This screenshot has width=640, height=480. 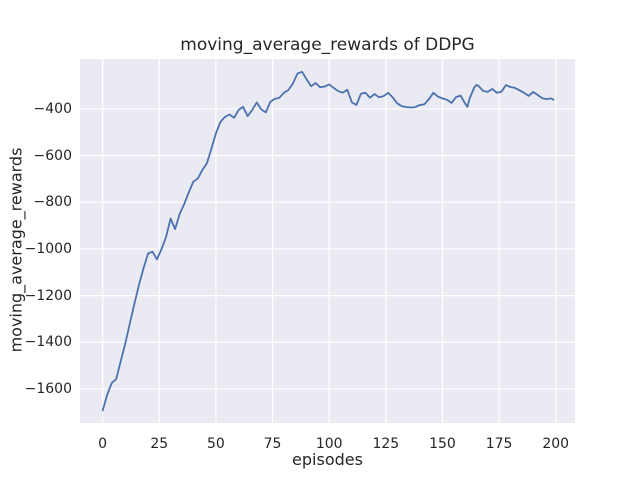 What do you see at coordinates (499, 444) in the screenshot?
I see `x-tick-label: 175` at bounding box center [499, 444].